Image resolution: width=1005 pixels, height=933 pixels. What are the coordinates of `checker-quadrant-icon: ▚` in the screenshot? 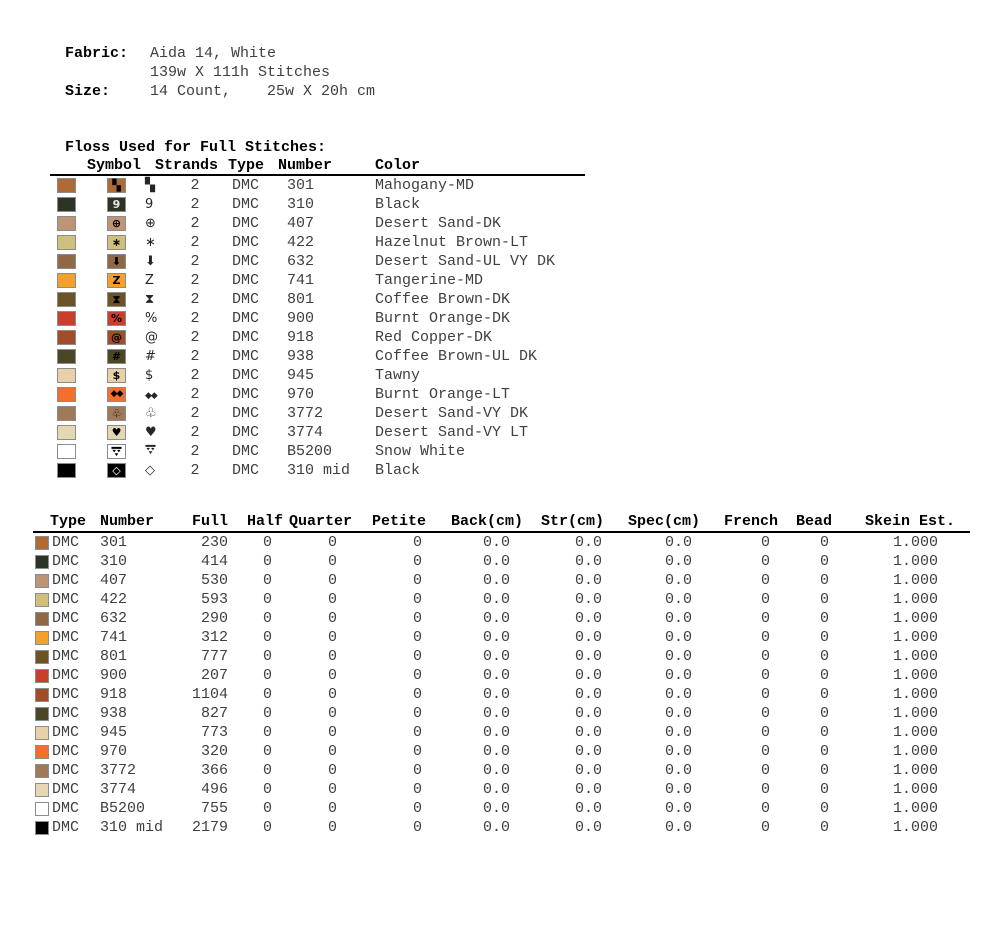 It's located at (150, 185).